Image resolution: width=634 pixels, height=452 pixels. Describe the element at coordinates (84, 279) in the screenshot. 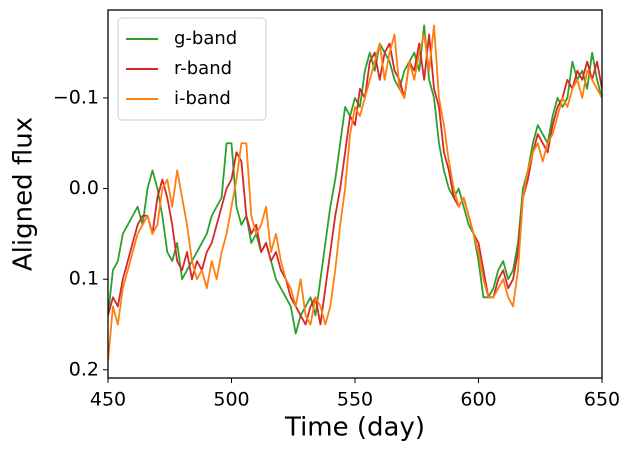

I see `y-tick-label: 0.1` at that location.